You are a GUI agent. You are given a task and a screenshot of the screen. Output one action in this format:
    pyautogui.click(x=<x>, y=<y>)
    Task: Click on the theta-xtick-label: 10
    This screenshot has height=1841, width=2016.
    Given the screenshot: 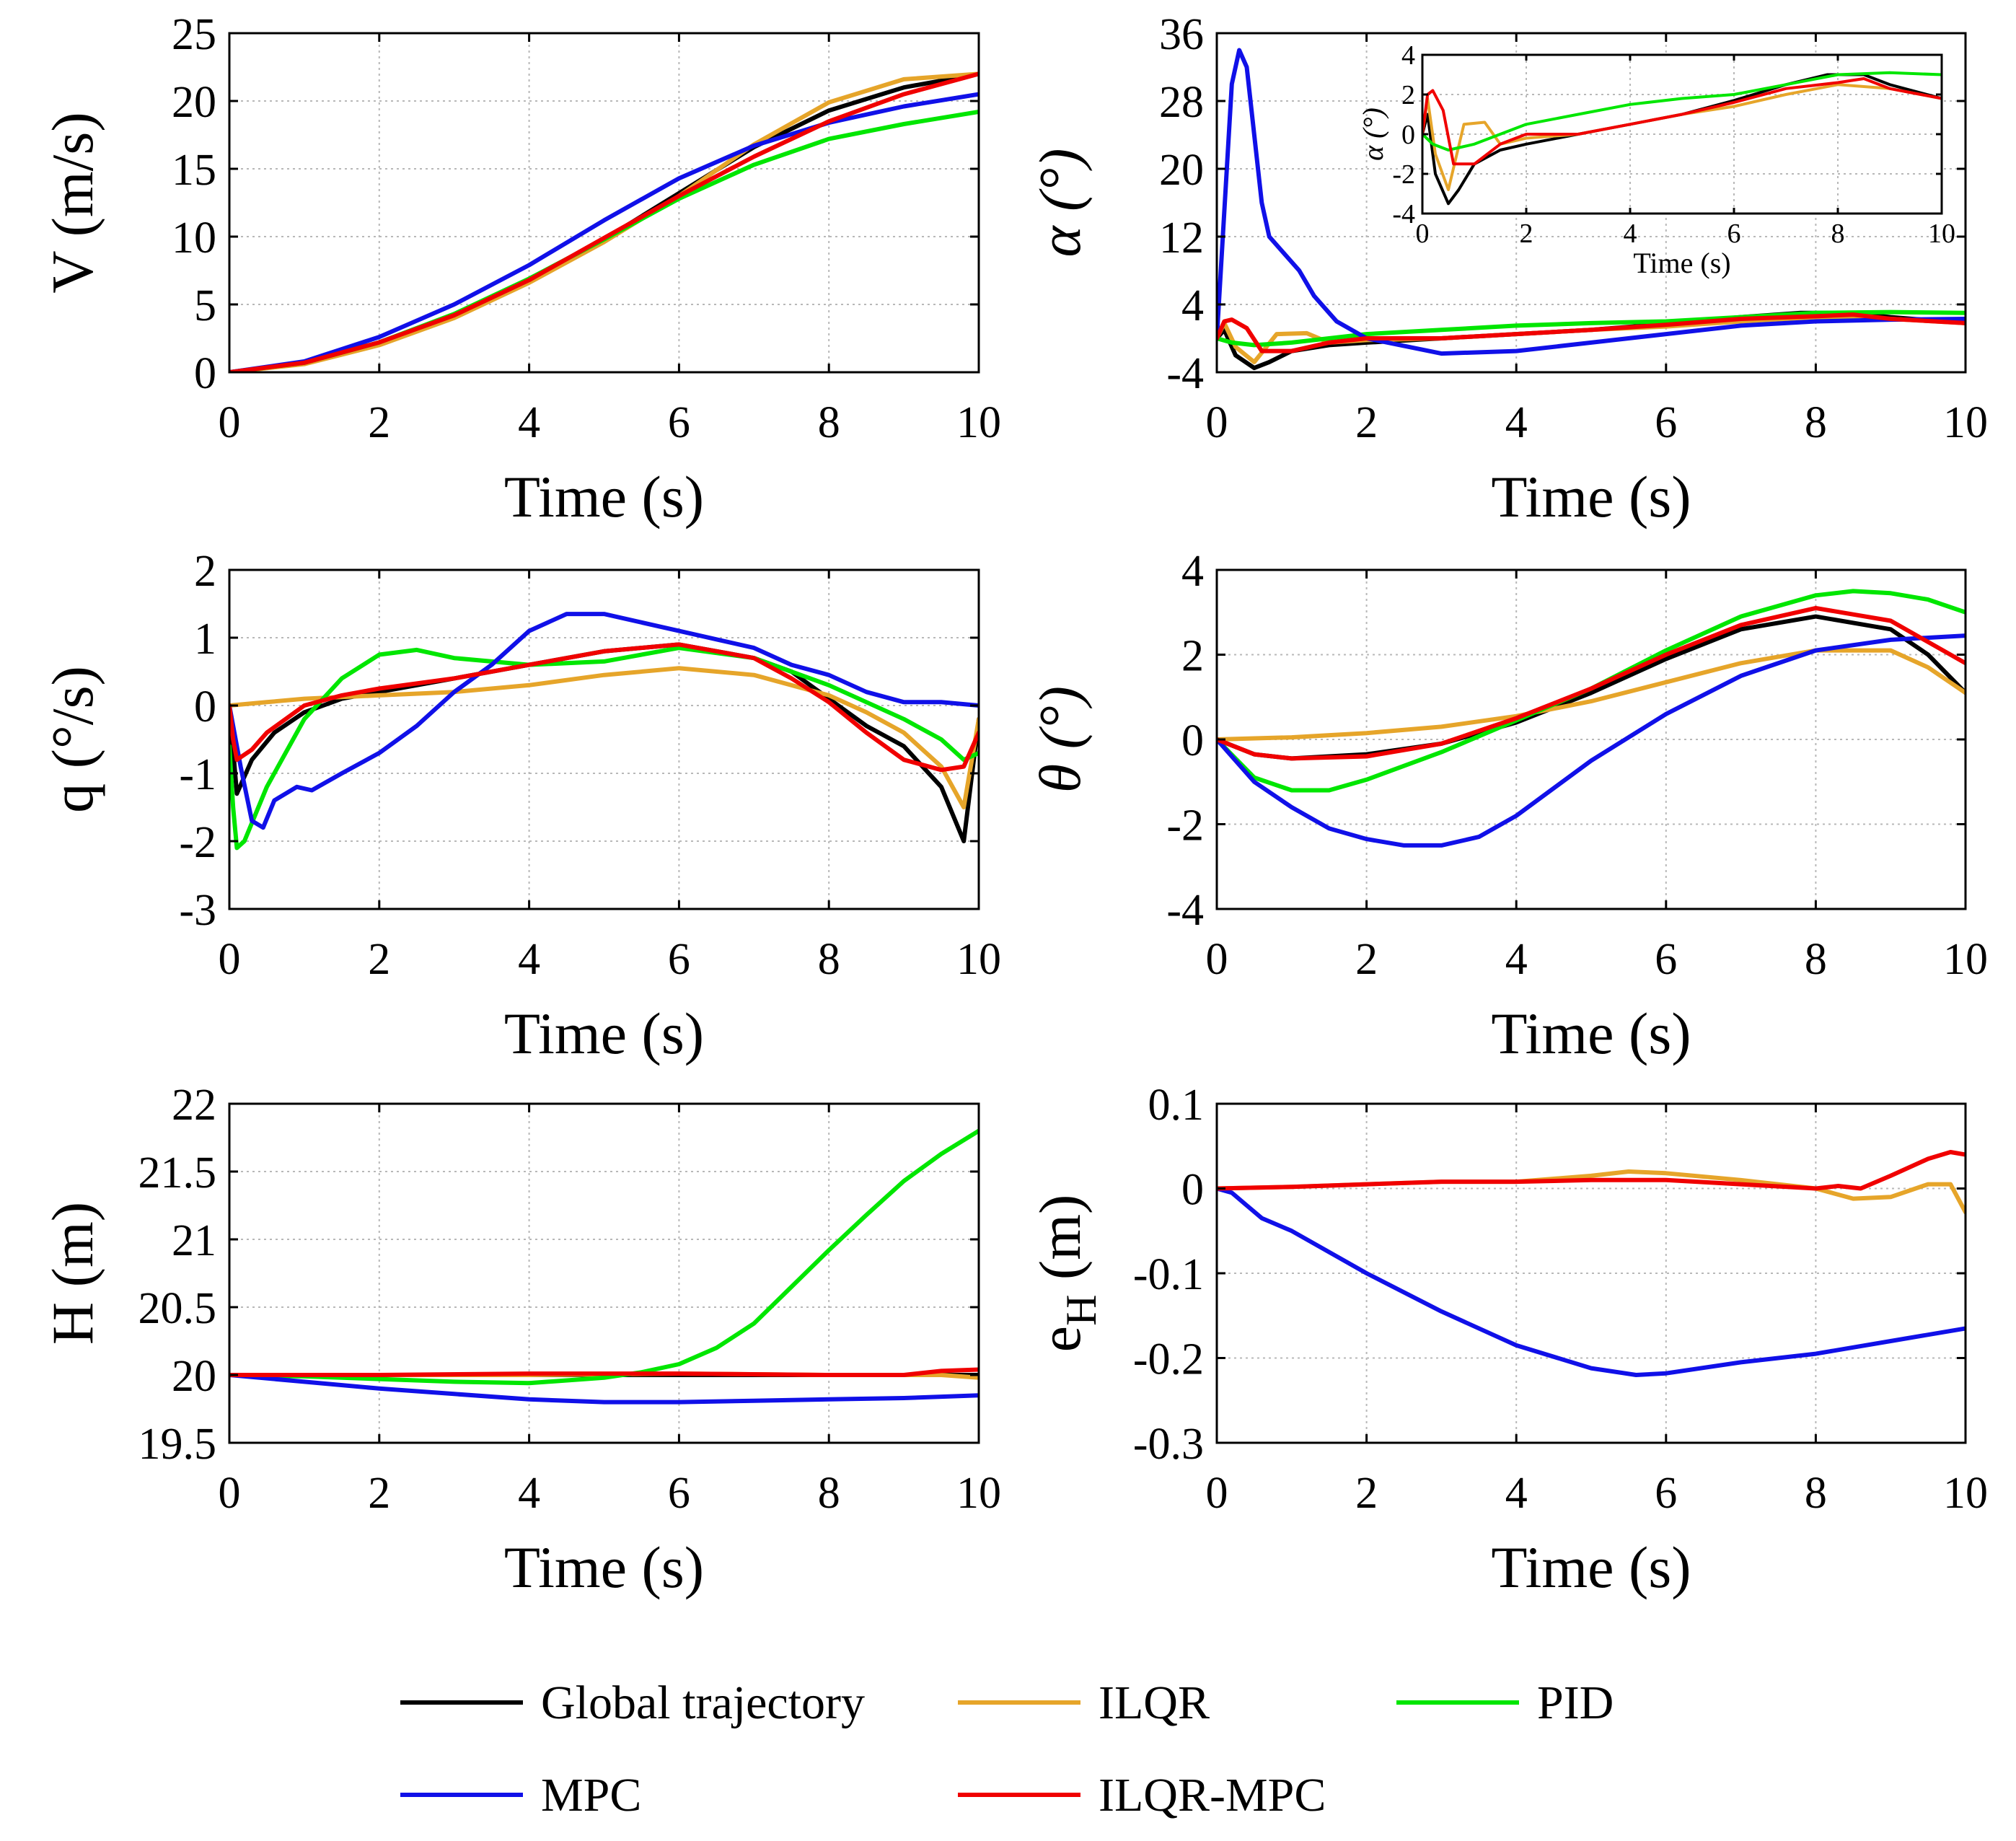 What is the action you would take?
    pyautogui.click(x=1965, y=959)
    